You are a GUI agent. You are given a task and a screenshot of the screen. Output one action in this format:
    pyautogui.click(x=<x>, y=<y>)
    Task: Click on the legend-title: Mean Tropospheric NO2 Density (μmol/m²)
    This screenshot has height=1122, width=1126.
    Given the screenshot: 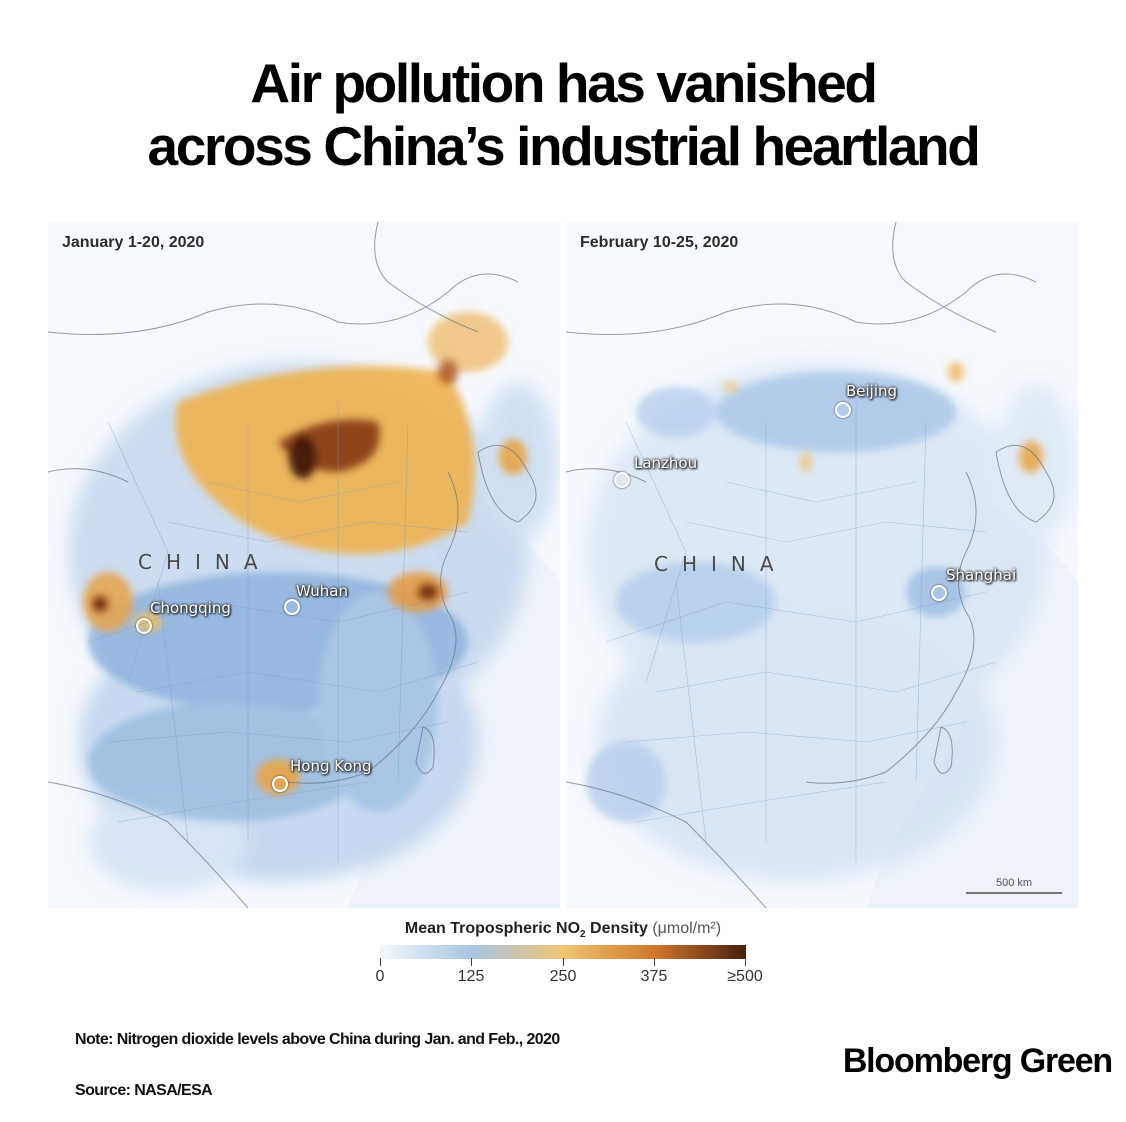 What is the action you would take?
    pyautogui.click(x=563, y=930)
    